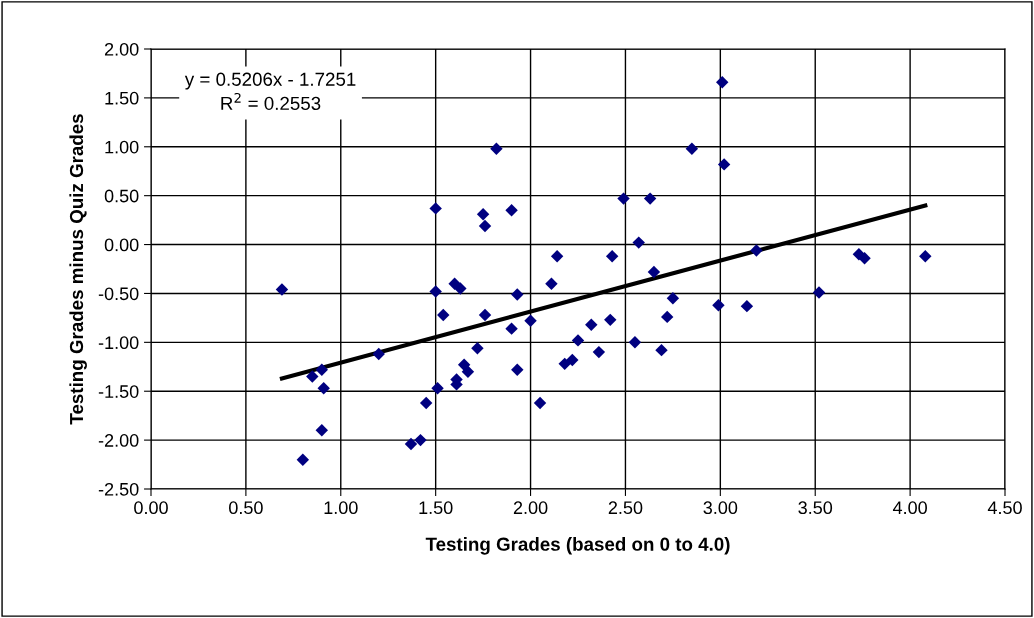 Image resolution: width=1034 pixels, height=618 pixels. I want to click on x-axis-title: Testing Grades (based on 0 to 4.0), so click(577, 546).